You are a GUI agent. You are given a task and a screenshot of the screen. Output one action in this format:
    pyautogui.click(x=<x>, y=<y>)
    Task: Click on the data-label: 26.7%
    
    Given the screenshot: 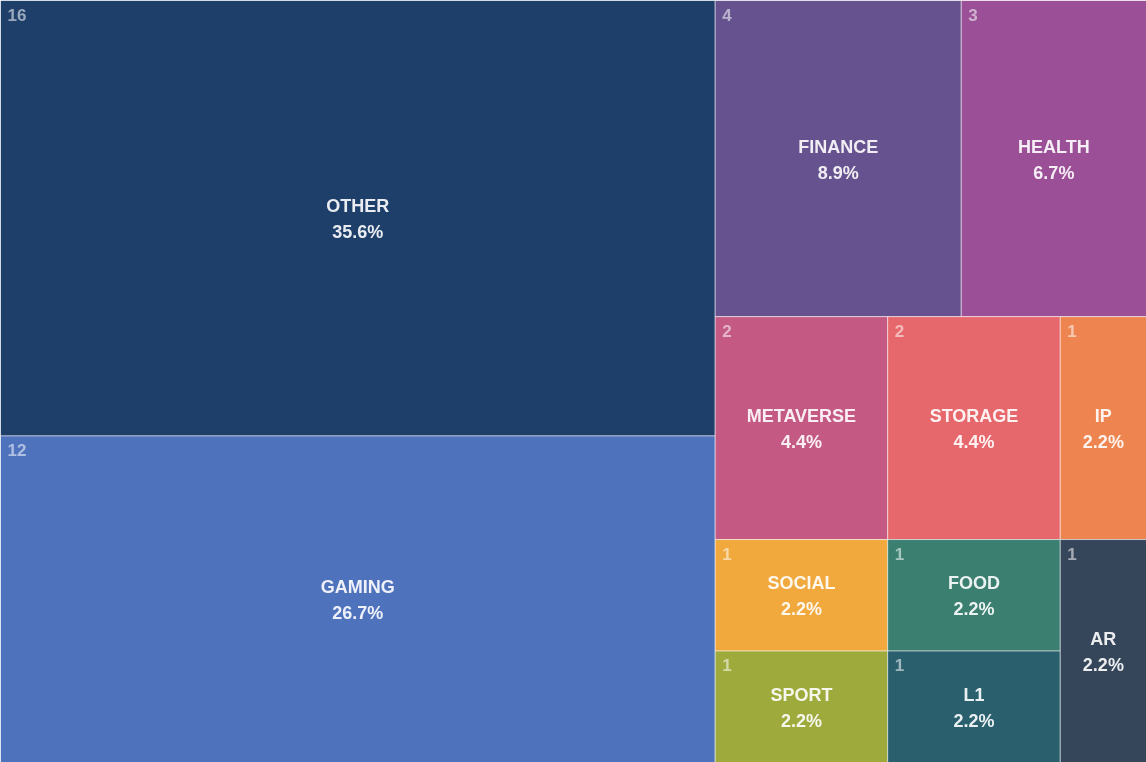 What is the action you would take?
    pyautogui.click(x=358, y=613)
    